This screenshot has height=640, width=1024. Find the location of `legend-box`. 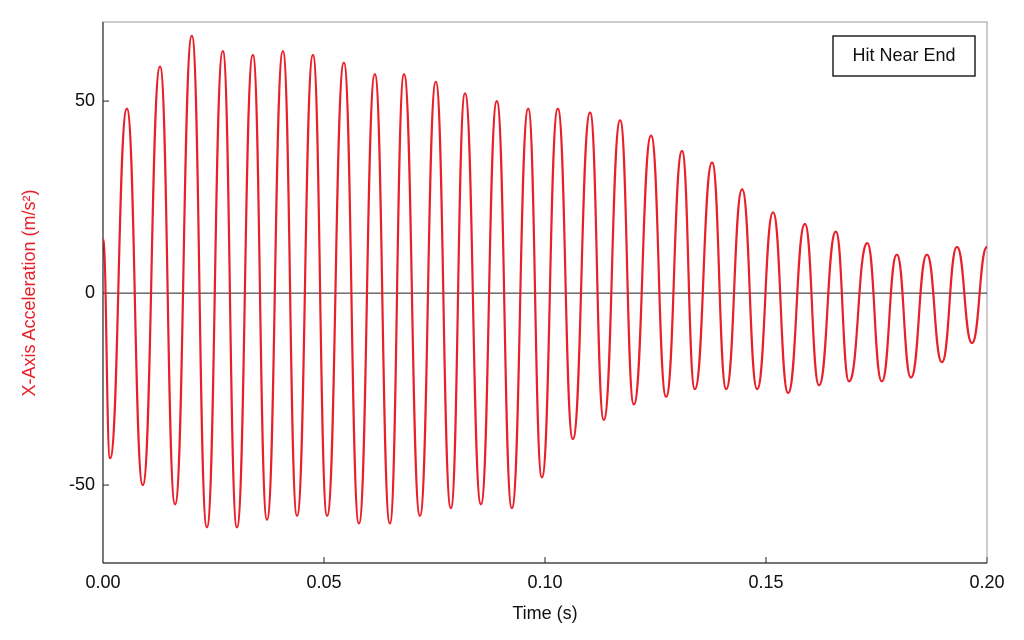

legend-box is located at coordinates (904, 56).